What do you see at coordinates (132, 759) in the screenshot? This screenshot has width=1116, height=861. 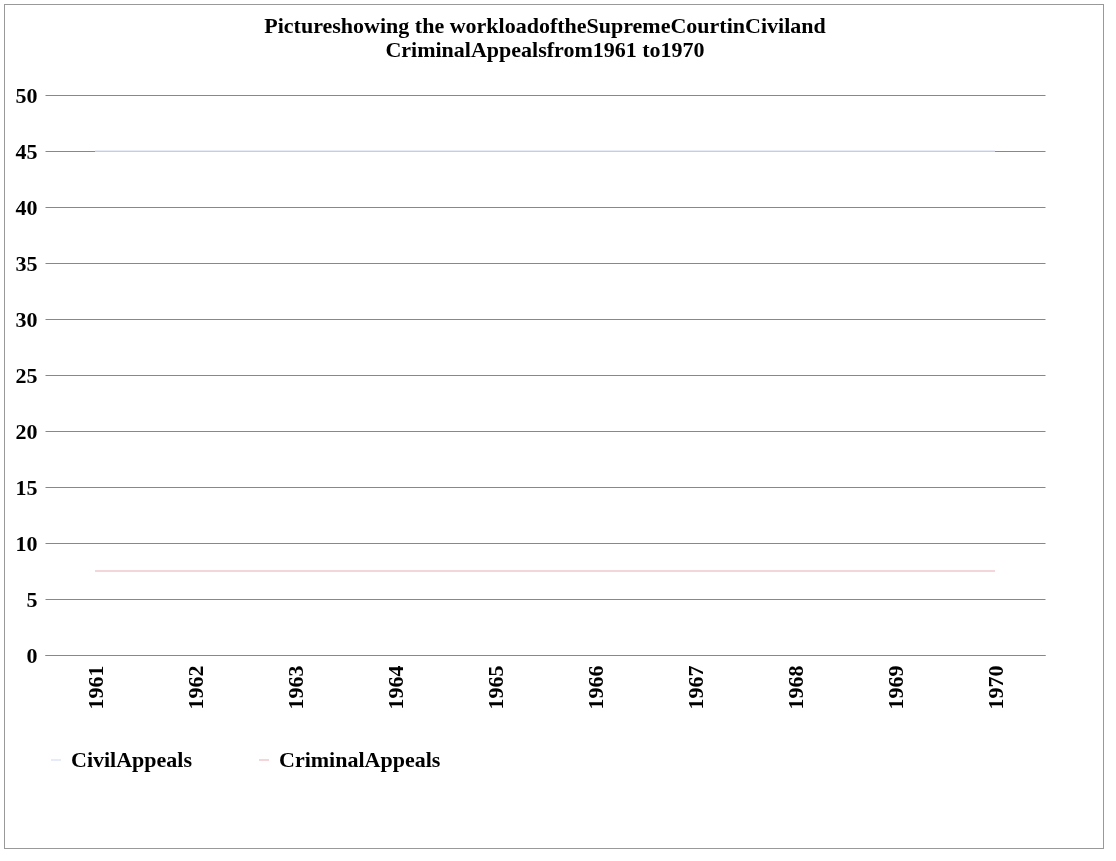 I see `legend-label: CivilAppeals` at bounding box center [132, 759].